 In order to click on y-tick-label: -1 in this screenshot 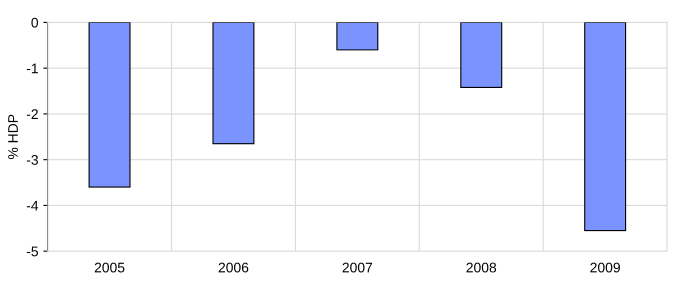, I will do `click(32, 69)`.